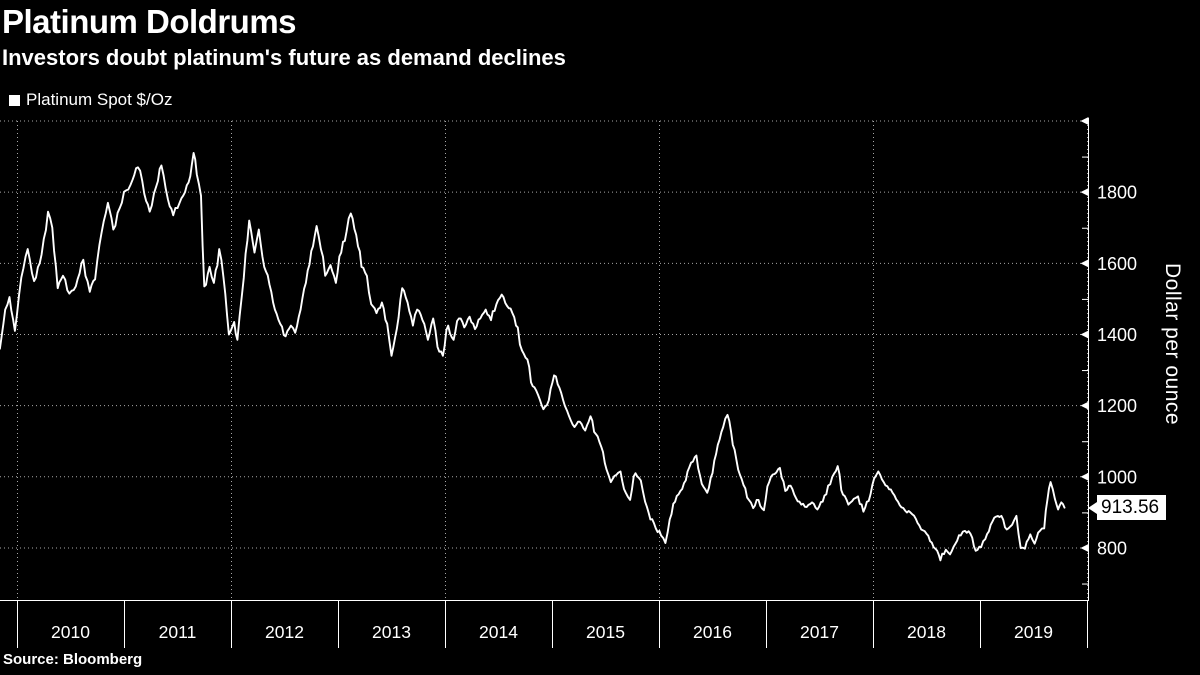 Image resolution: width=1200 pixels, height=675 pixels. What do you see at coordinates (1117, 264) in the screenshot?
I see `y-tick-label: 1600` at bounding box center [1117, 264].